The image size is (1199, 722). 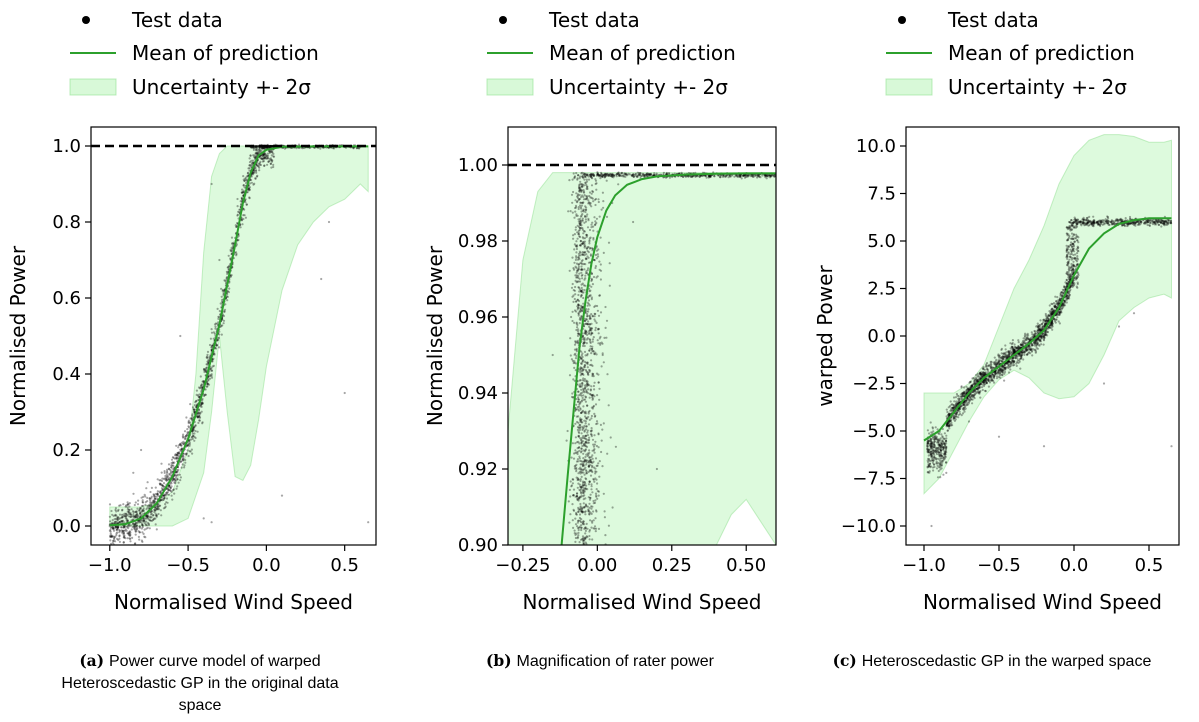 I want to click on uncertainty-band, so click(x=239, y=336).